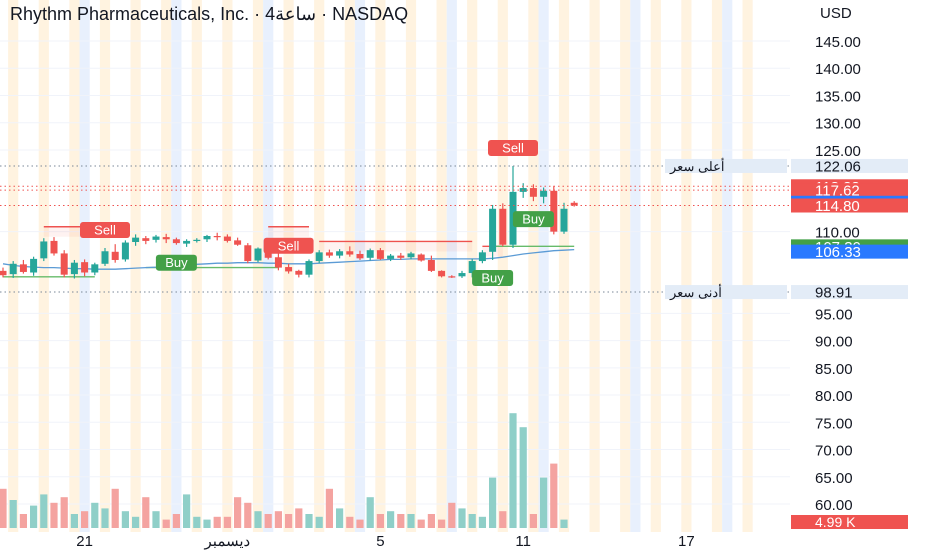 The image size is (932, 555). Describe the element at coordinates (849, 251) in the screenshot. I see `price-tag-blue` at that location.